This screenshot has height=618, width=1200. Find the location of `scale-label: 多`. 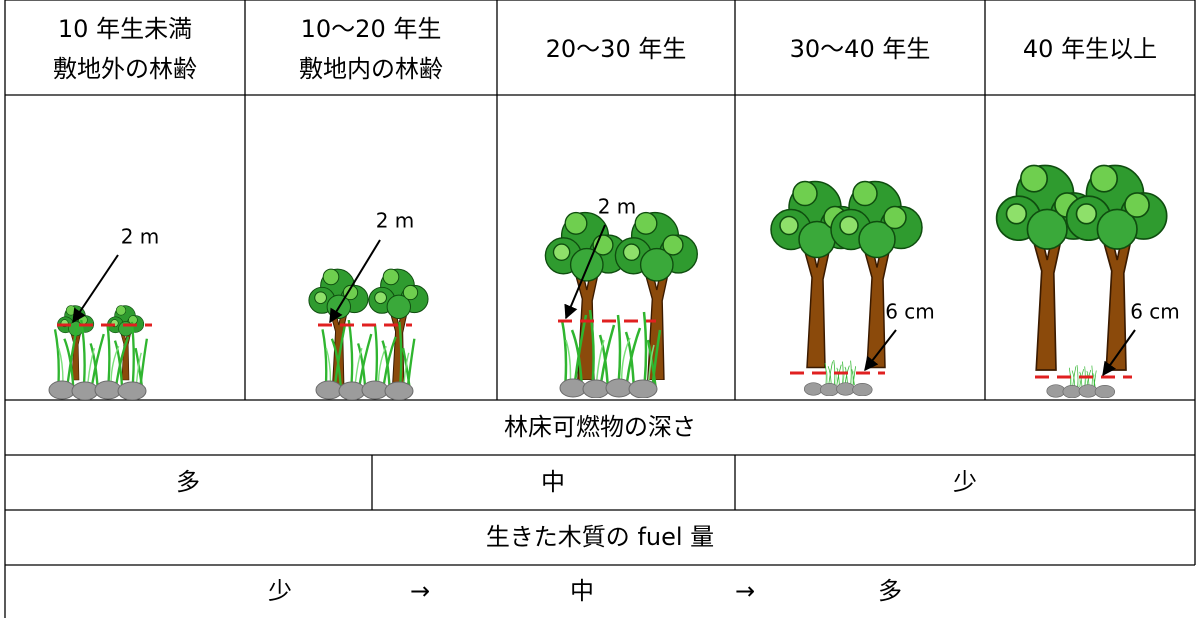

scale-label: 多 is located at coordinates (890, 591).